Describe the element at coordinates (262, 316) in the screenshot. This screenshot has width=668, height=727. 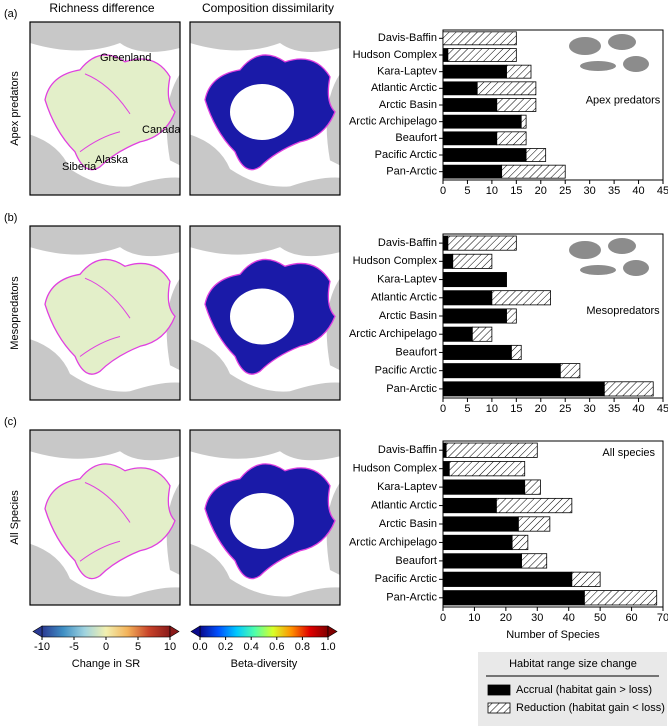
I see `center` at that location.